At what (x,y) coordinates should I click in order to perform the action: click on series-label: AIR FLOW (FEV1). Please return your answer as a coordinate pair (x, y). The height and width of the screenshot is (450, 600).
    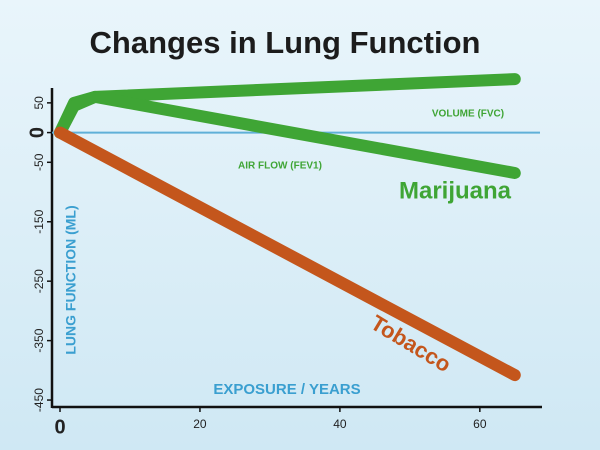
    Looking at the image, I should click on (280, 166).